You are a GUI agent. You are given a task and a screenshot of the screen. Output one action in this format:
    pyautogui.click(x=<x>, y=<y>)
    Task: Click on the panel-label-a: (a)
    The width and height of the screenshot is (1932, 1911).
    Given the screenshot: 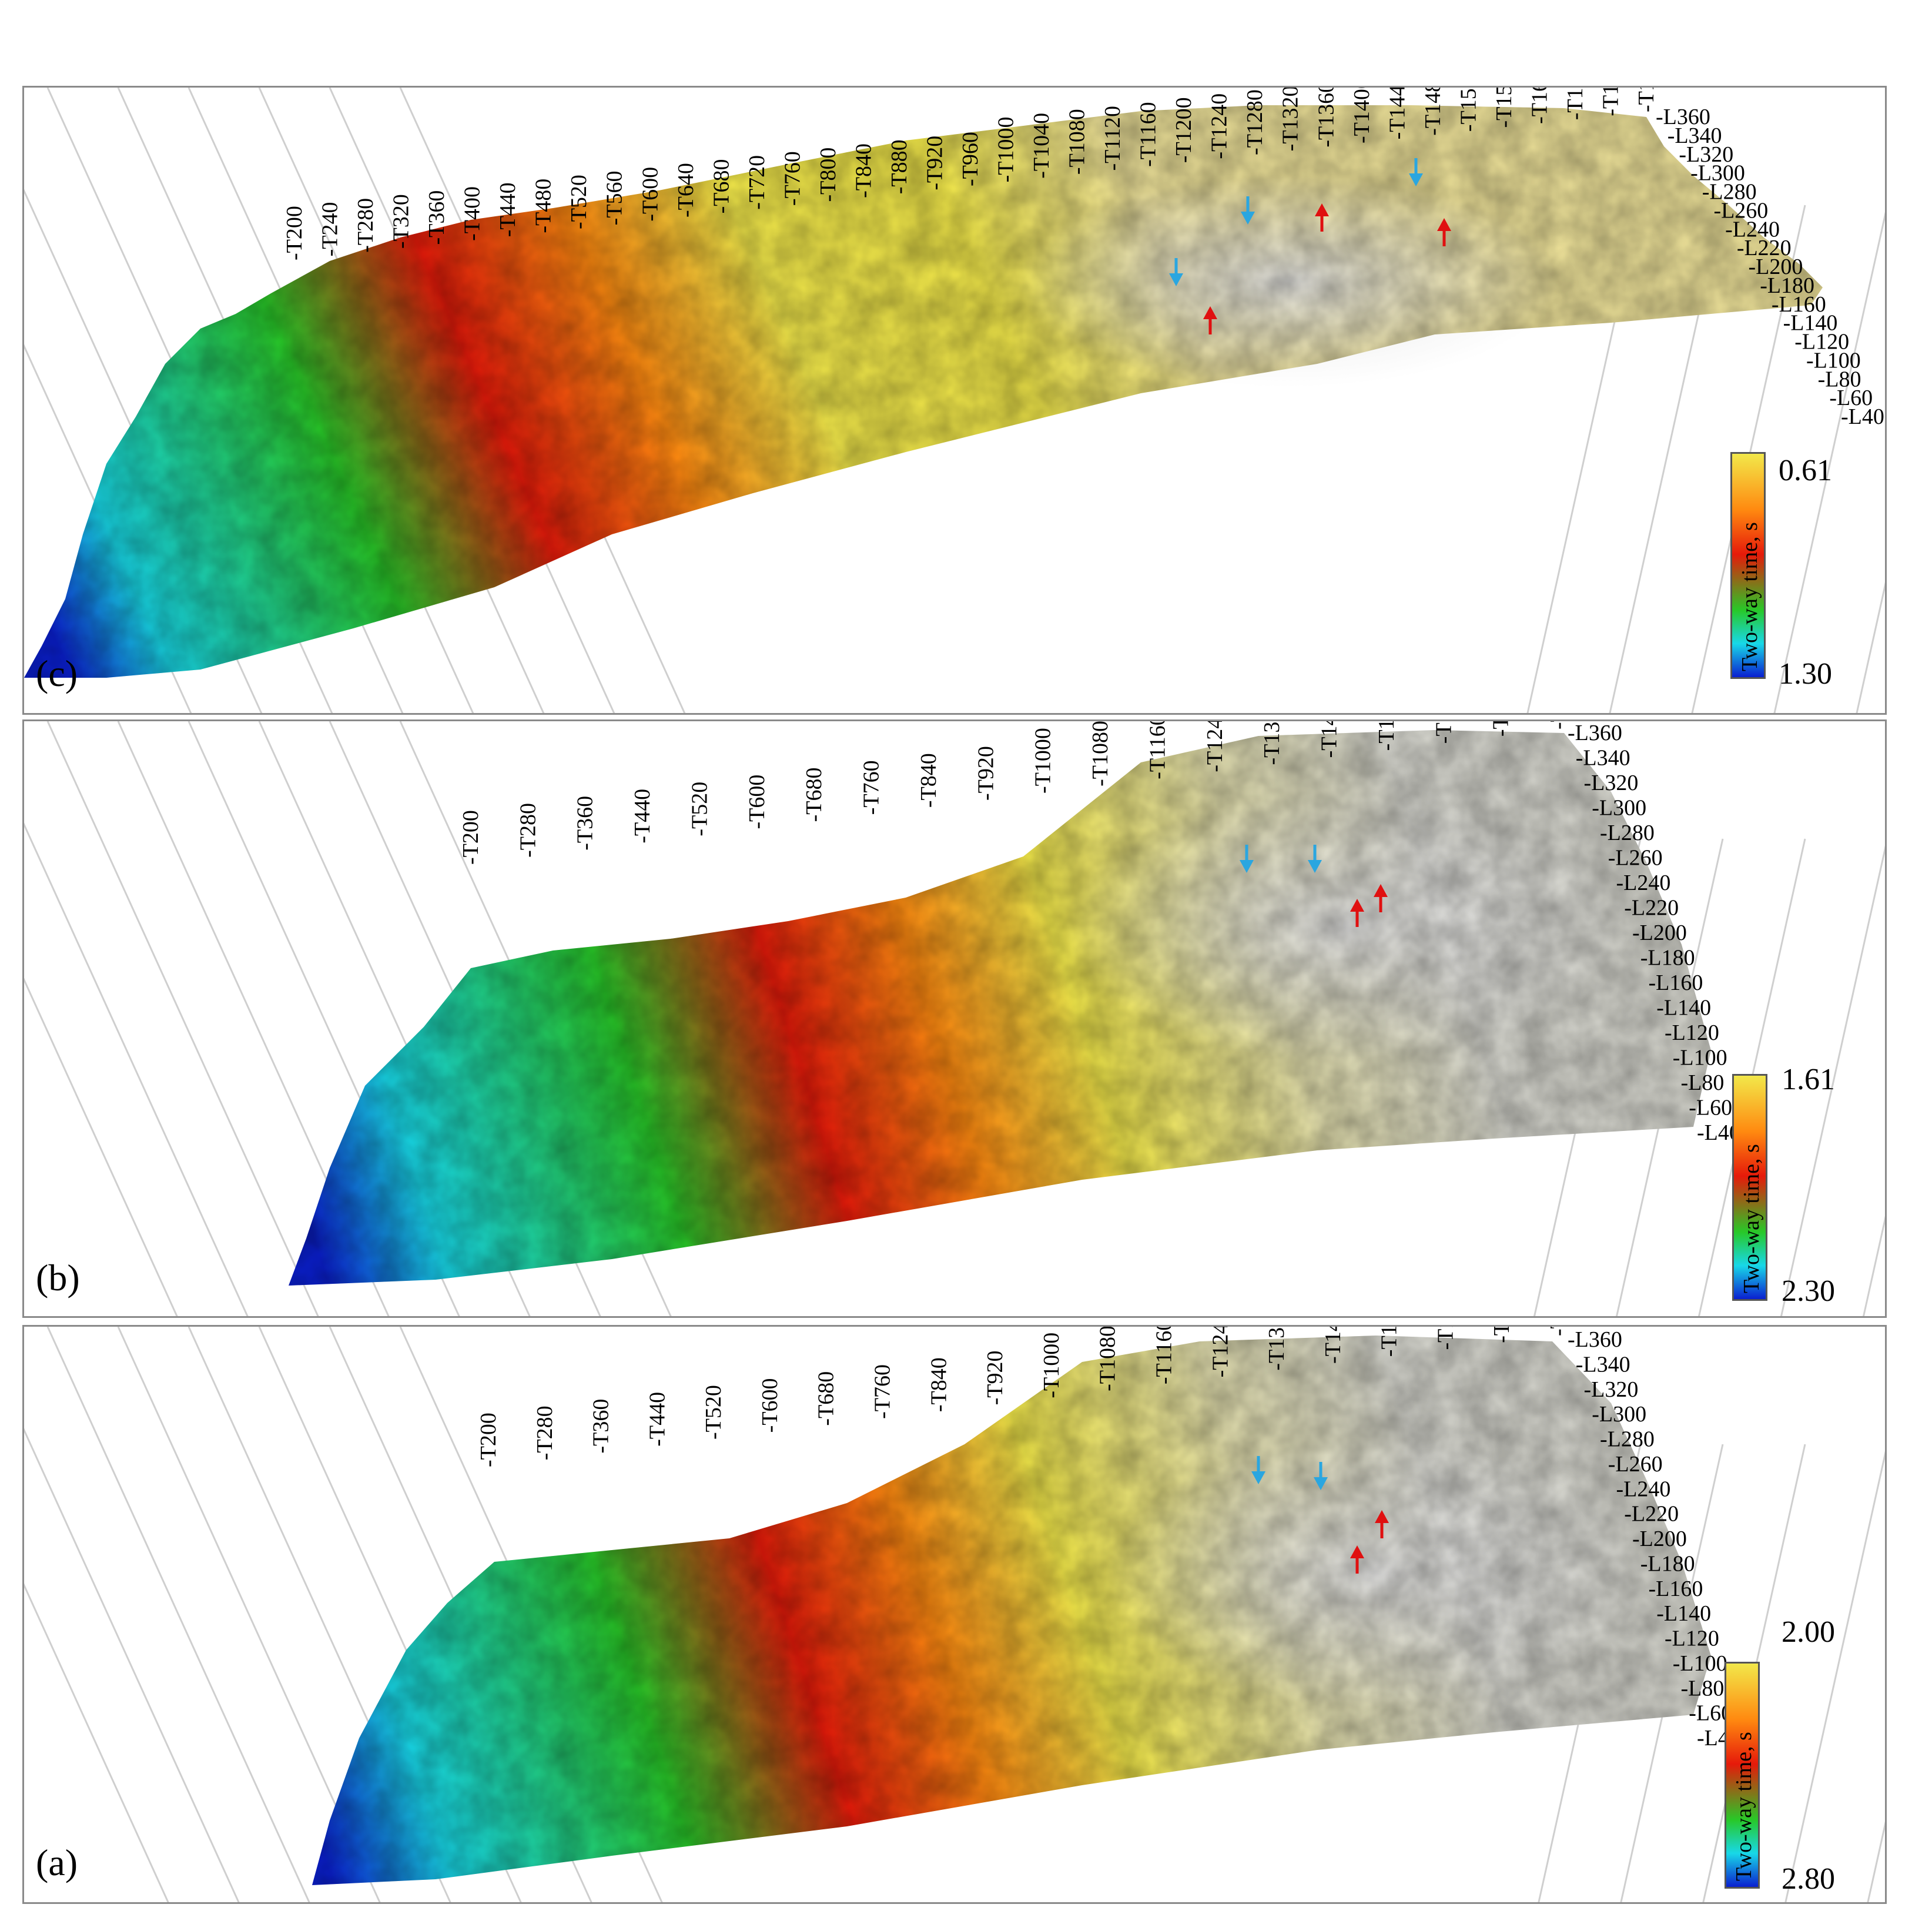 What is the action you would take?
    pyautogui.click(x=57, y=1862)
    